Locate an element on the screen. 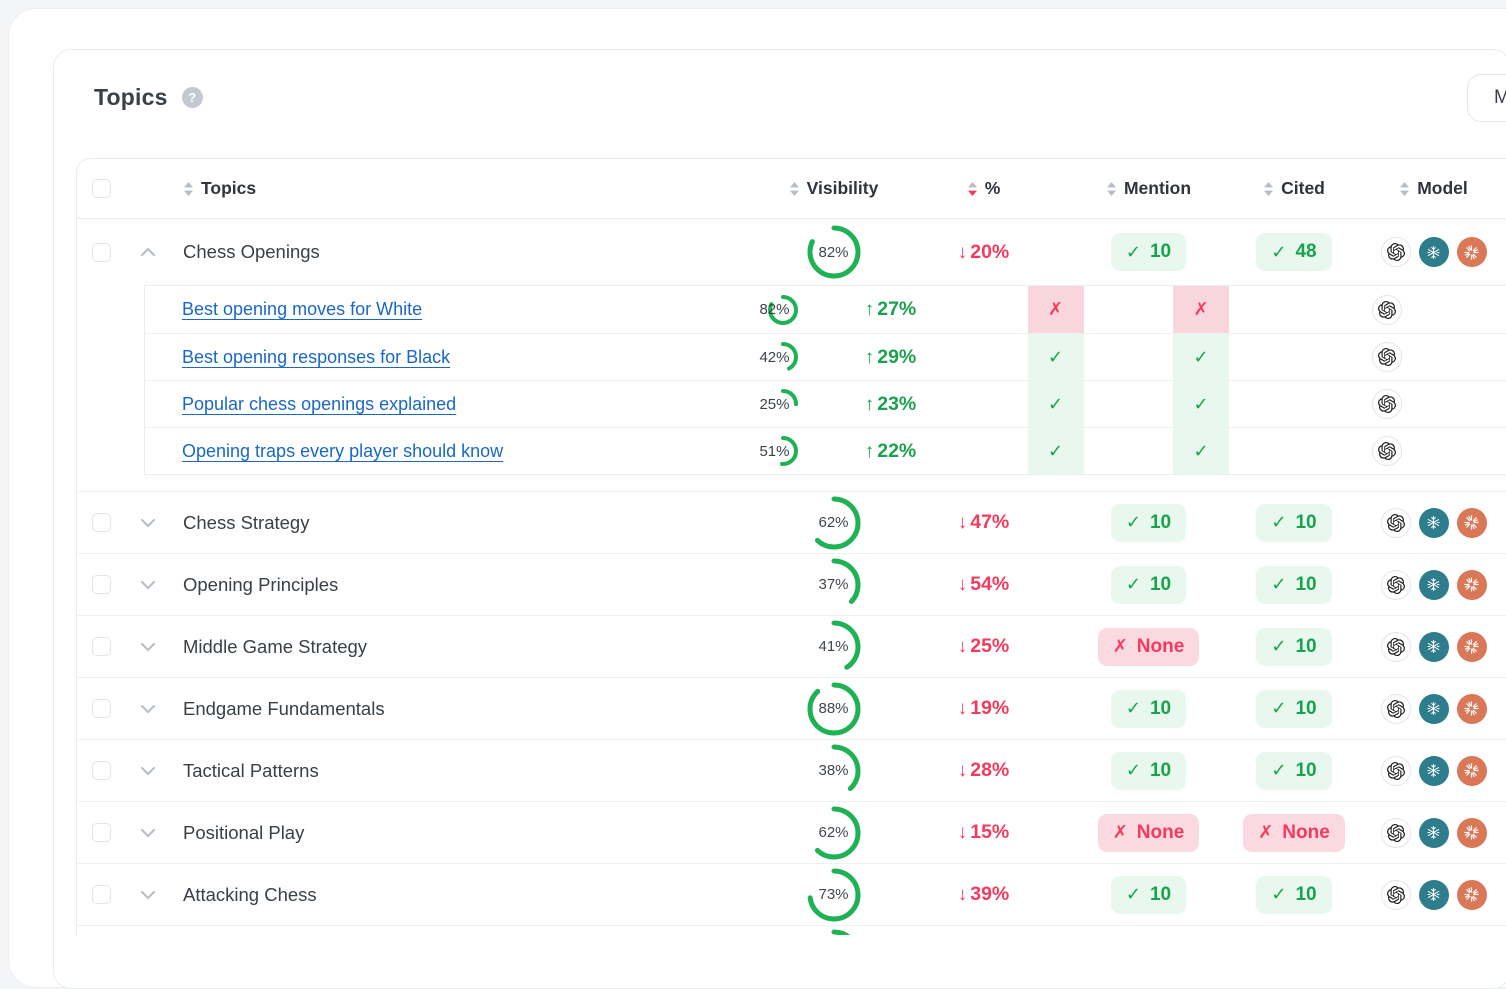 This screenshot has height=989, width=1506. change-value: 19% is located at coordinates (983, 708).